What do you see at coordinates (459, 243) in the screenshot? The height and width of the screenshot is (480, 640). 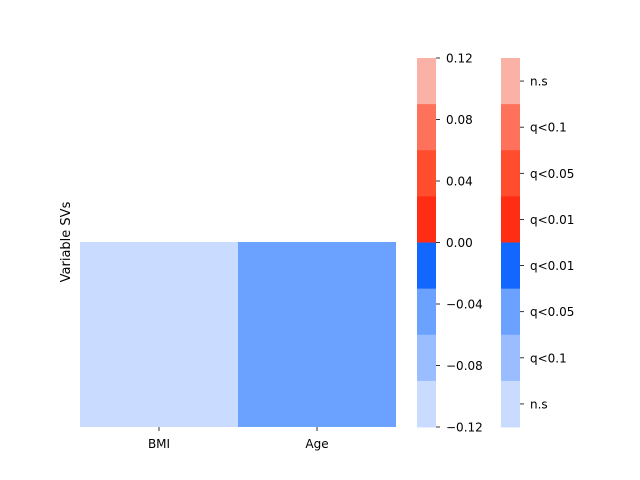 I see `colorbar-value-tick-label: 0.00` at bounding box center [459, 243].